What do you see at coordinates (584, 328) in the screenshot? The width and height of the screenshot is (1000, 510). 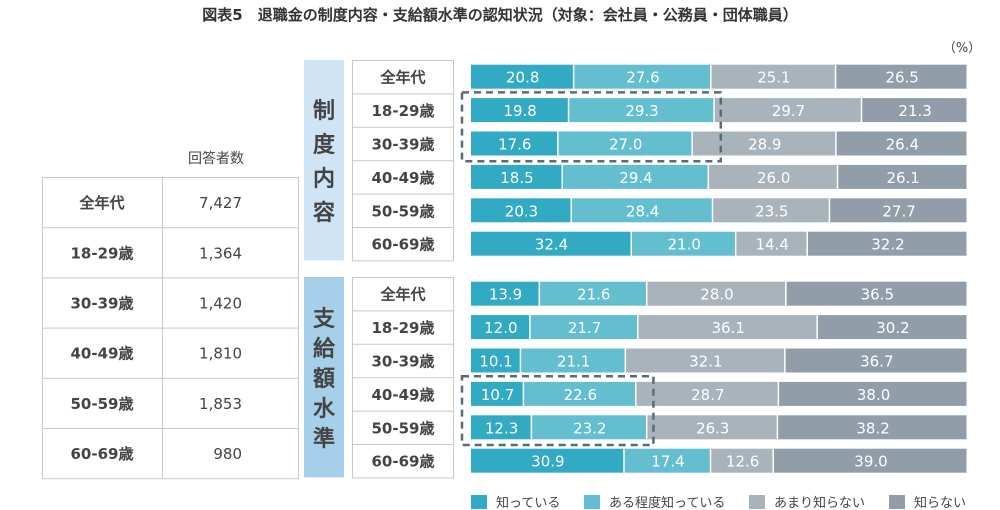 I see `data-label: 21.7` at bounding box center [584, 328].